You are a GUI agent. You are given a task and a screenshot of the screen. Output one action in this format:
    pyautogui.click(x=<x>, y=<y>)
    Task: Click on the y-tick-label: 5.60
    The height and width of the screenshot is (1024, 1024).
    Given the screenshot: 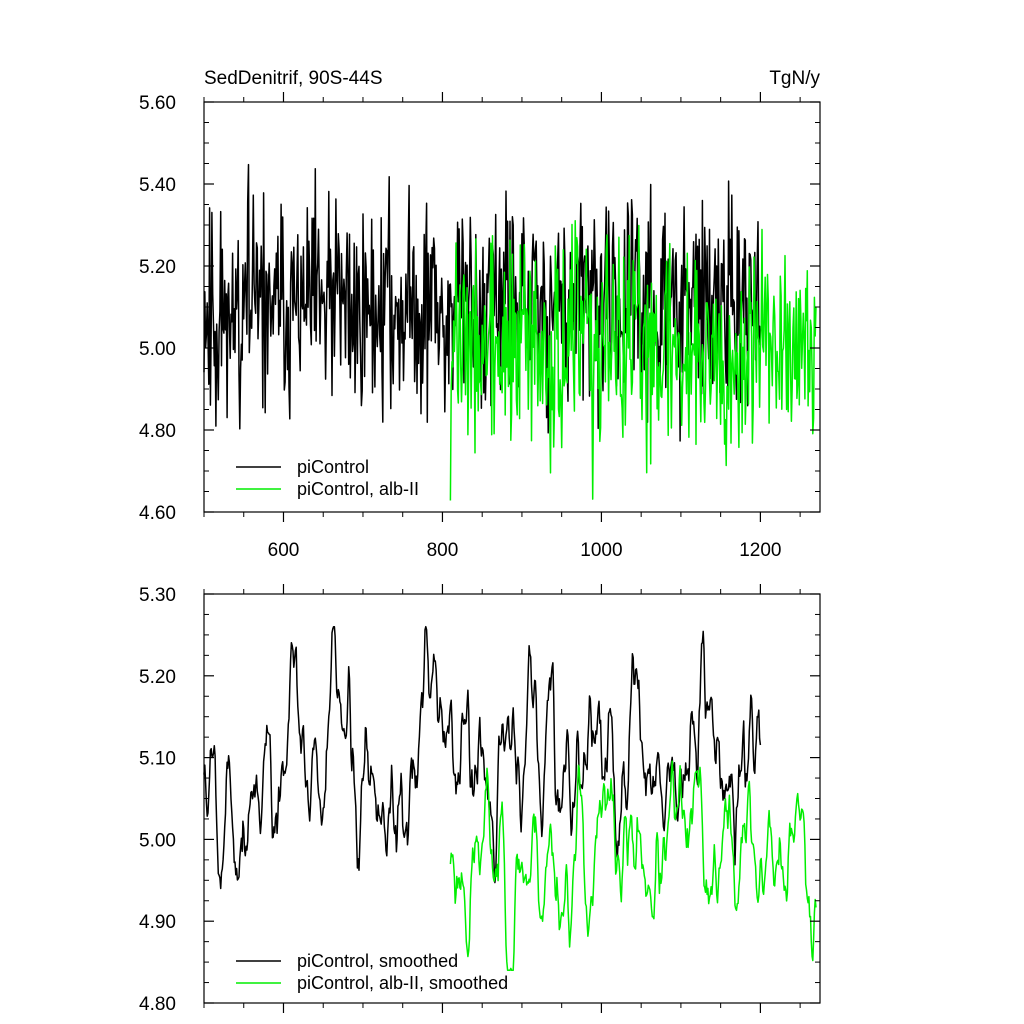 What is the action you would take?
    pyautogui.click(x=157, y=103)
    